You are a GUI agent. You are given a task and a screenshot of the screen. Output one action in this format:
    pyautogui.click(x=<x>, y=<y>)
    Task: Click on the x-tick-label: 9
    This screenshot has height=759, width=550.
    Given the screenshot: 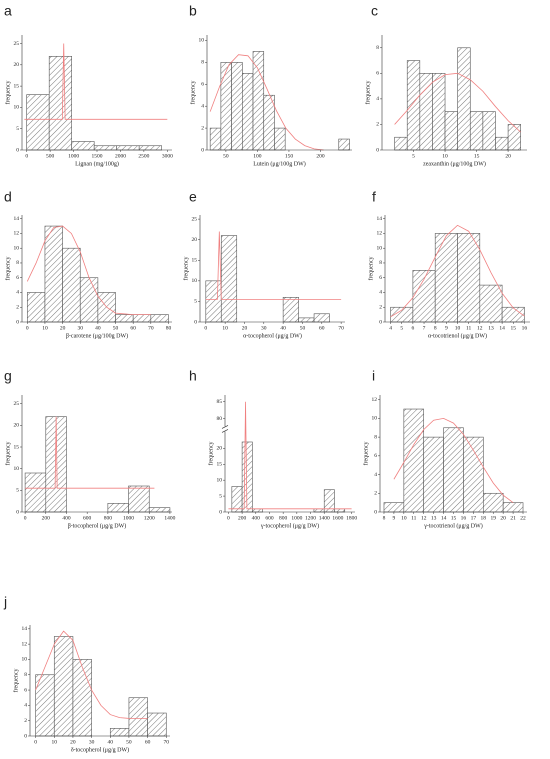 What is the action you would take?
    pyautogui.click(x=446, y=328)
    